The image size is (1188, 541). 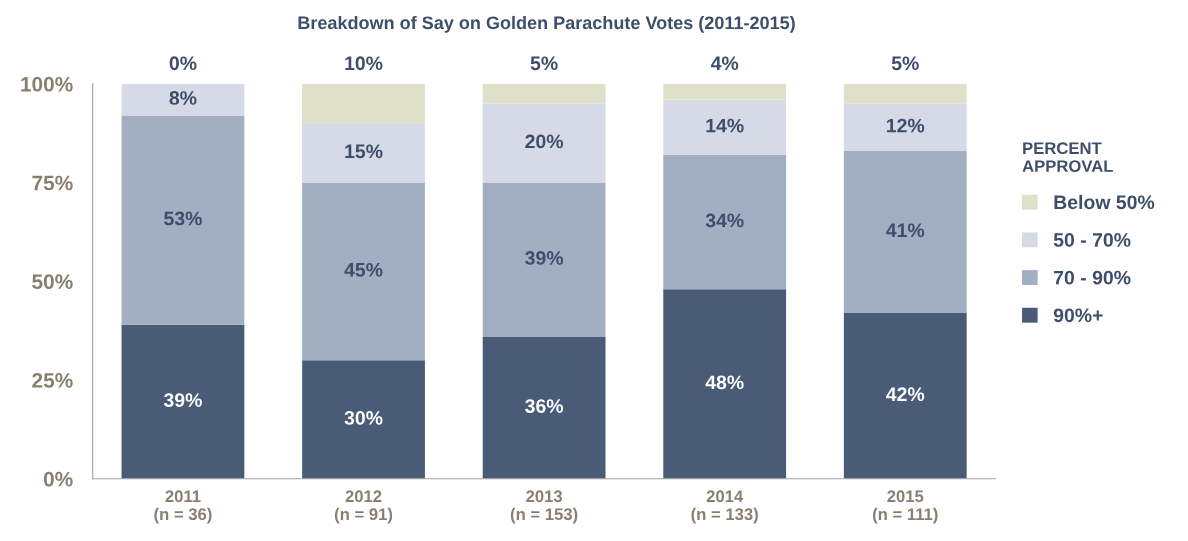 What do you see at coordinates (1067, 157) in the screenshot?
I see `legend-title: PERCENT APPROVAL` at bounding box center [1067, 157].